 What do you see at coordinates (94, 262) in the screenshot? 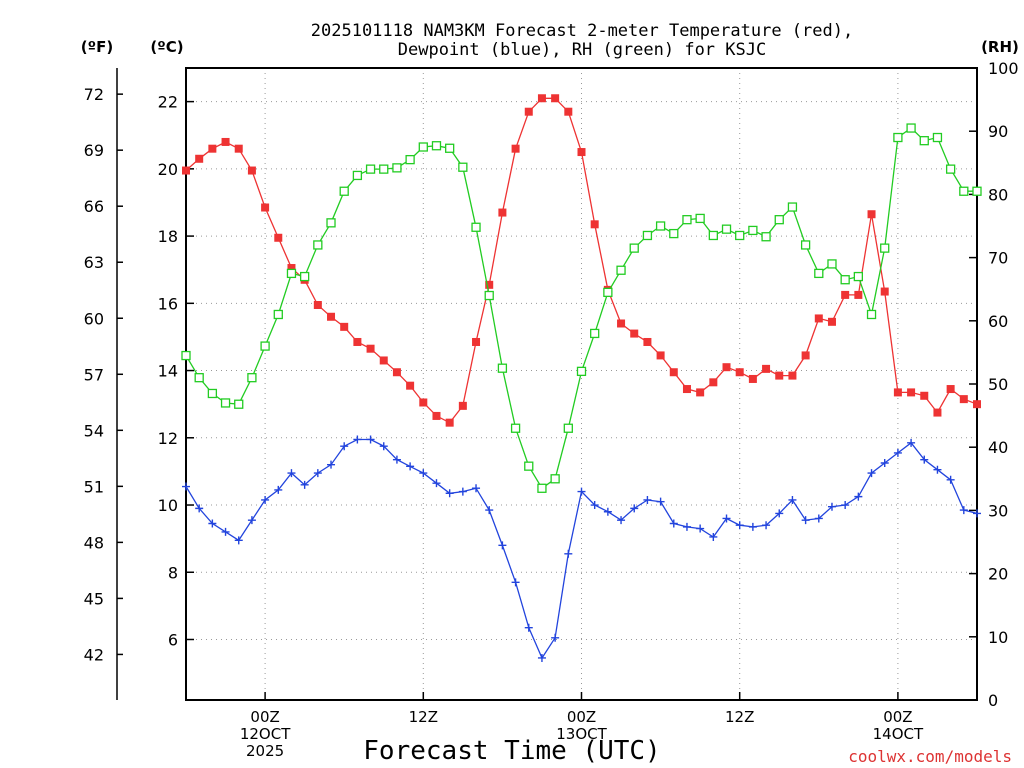
I see `fahrenheit-tick-label: 63` at bounding box center [94, 262].